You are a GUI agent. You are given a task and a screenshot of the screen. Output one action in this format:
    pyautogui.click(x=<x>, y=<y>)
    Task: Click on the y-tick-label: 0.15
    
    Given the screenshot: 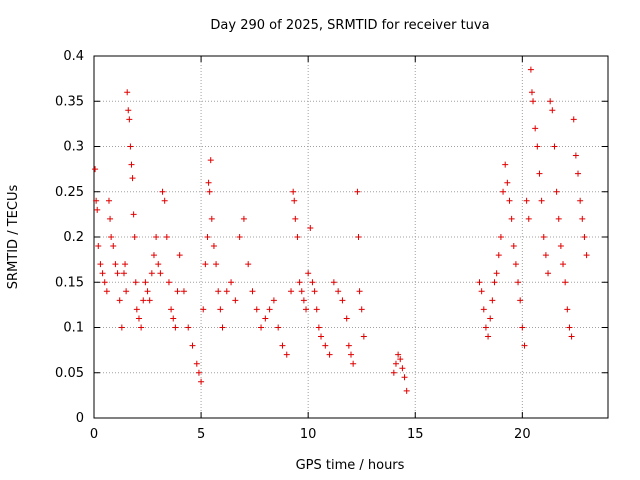 What is the action you would take?
    pyautogui.click(x=69, y=282)
    